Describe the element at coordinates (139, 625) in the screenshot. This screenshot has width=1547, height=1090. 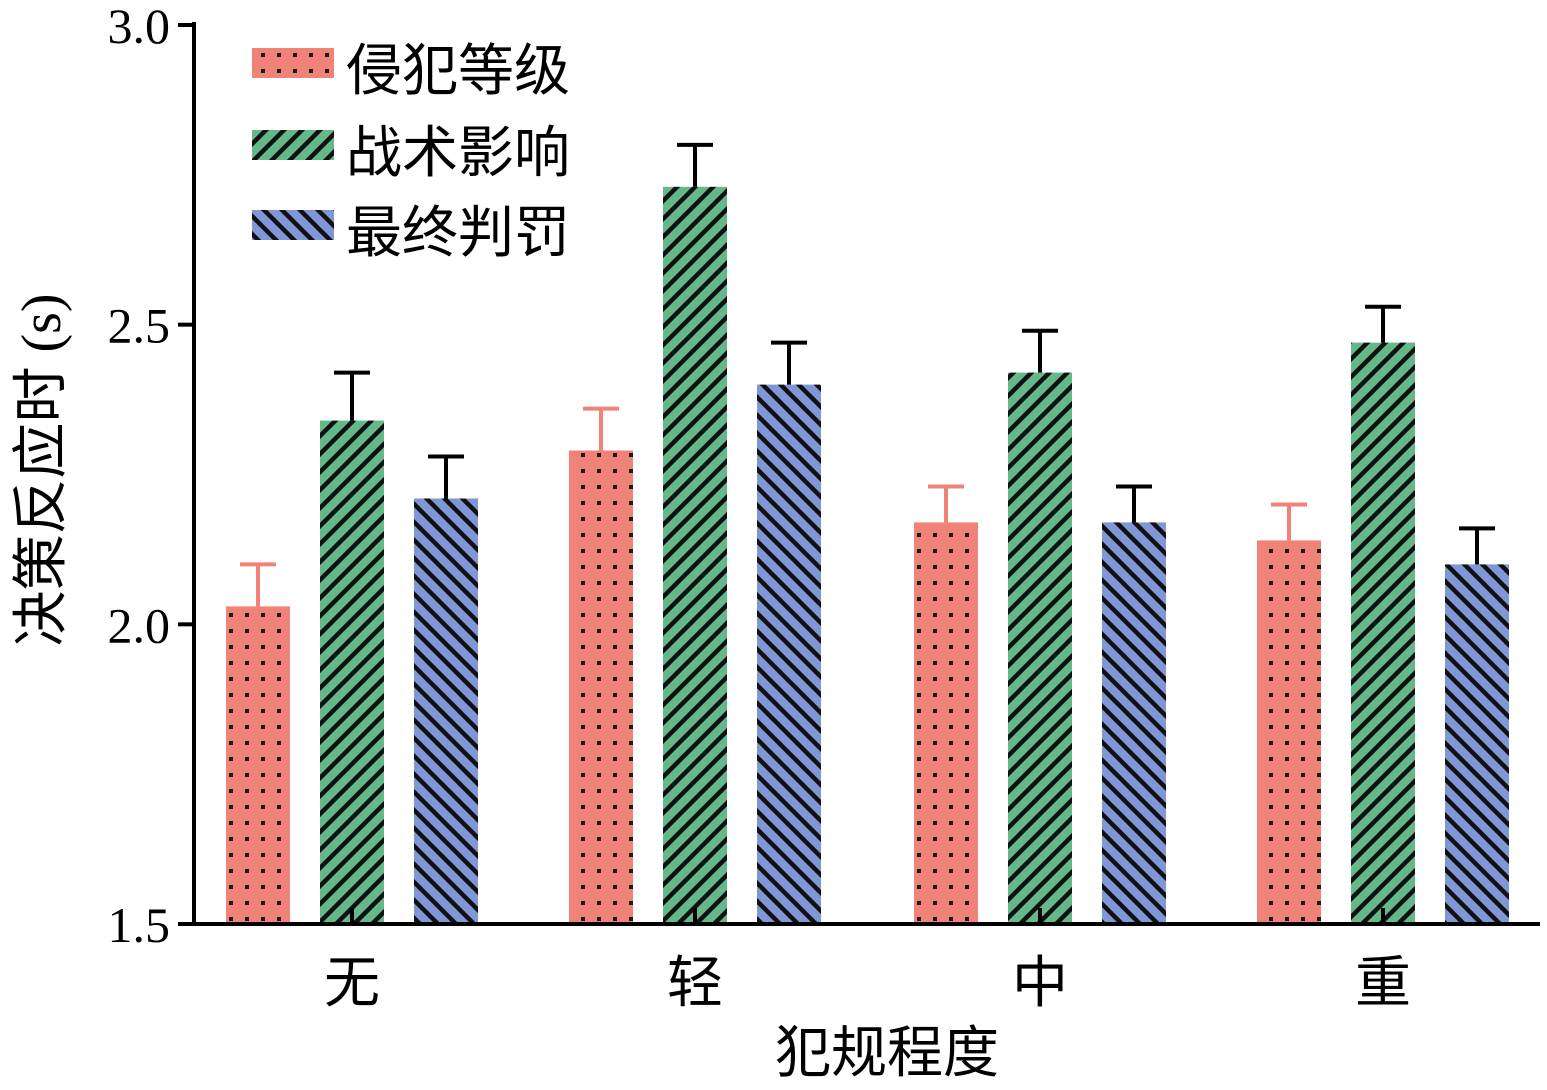
I see `y-tick-label-1: 2.0` at that location.